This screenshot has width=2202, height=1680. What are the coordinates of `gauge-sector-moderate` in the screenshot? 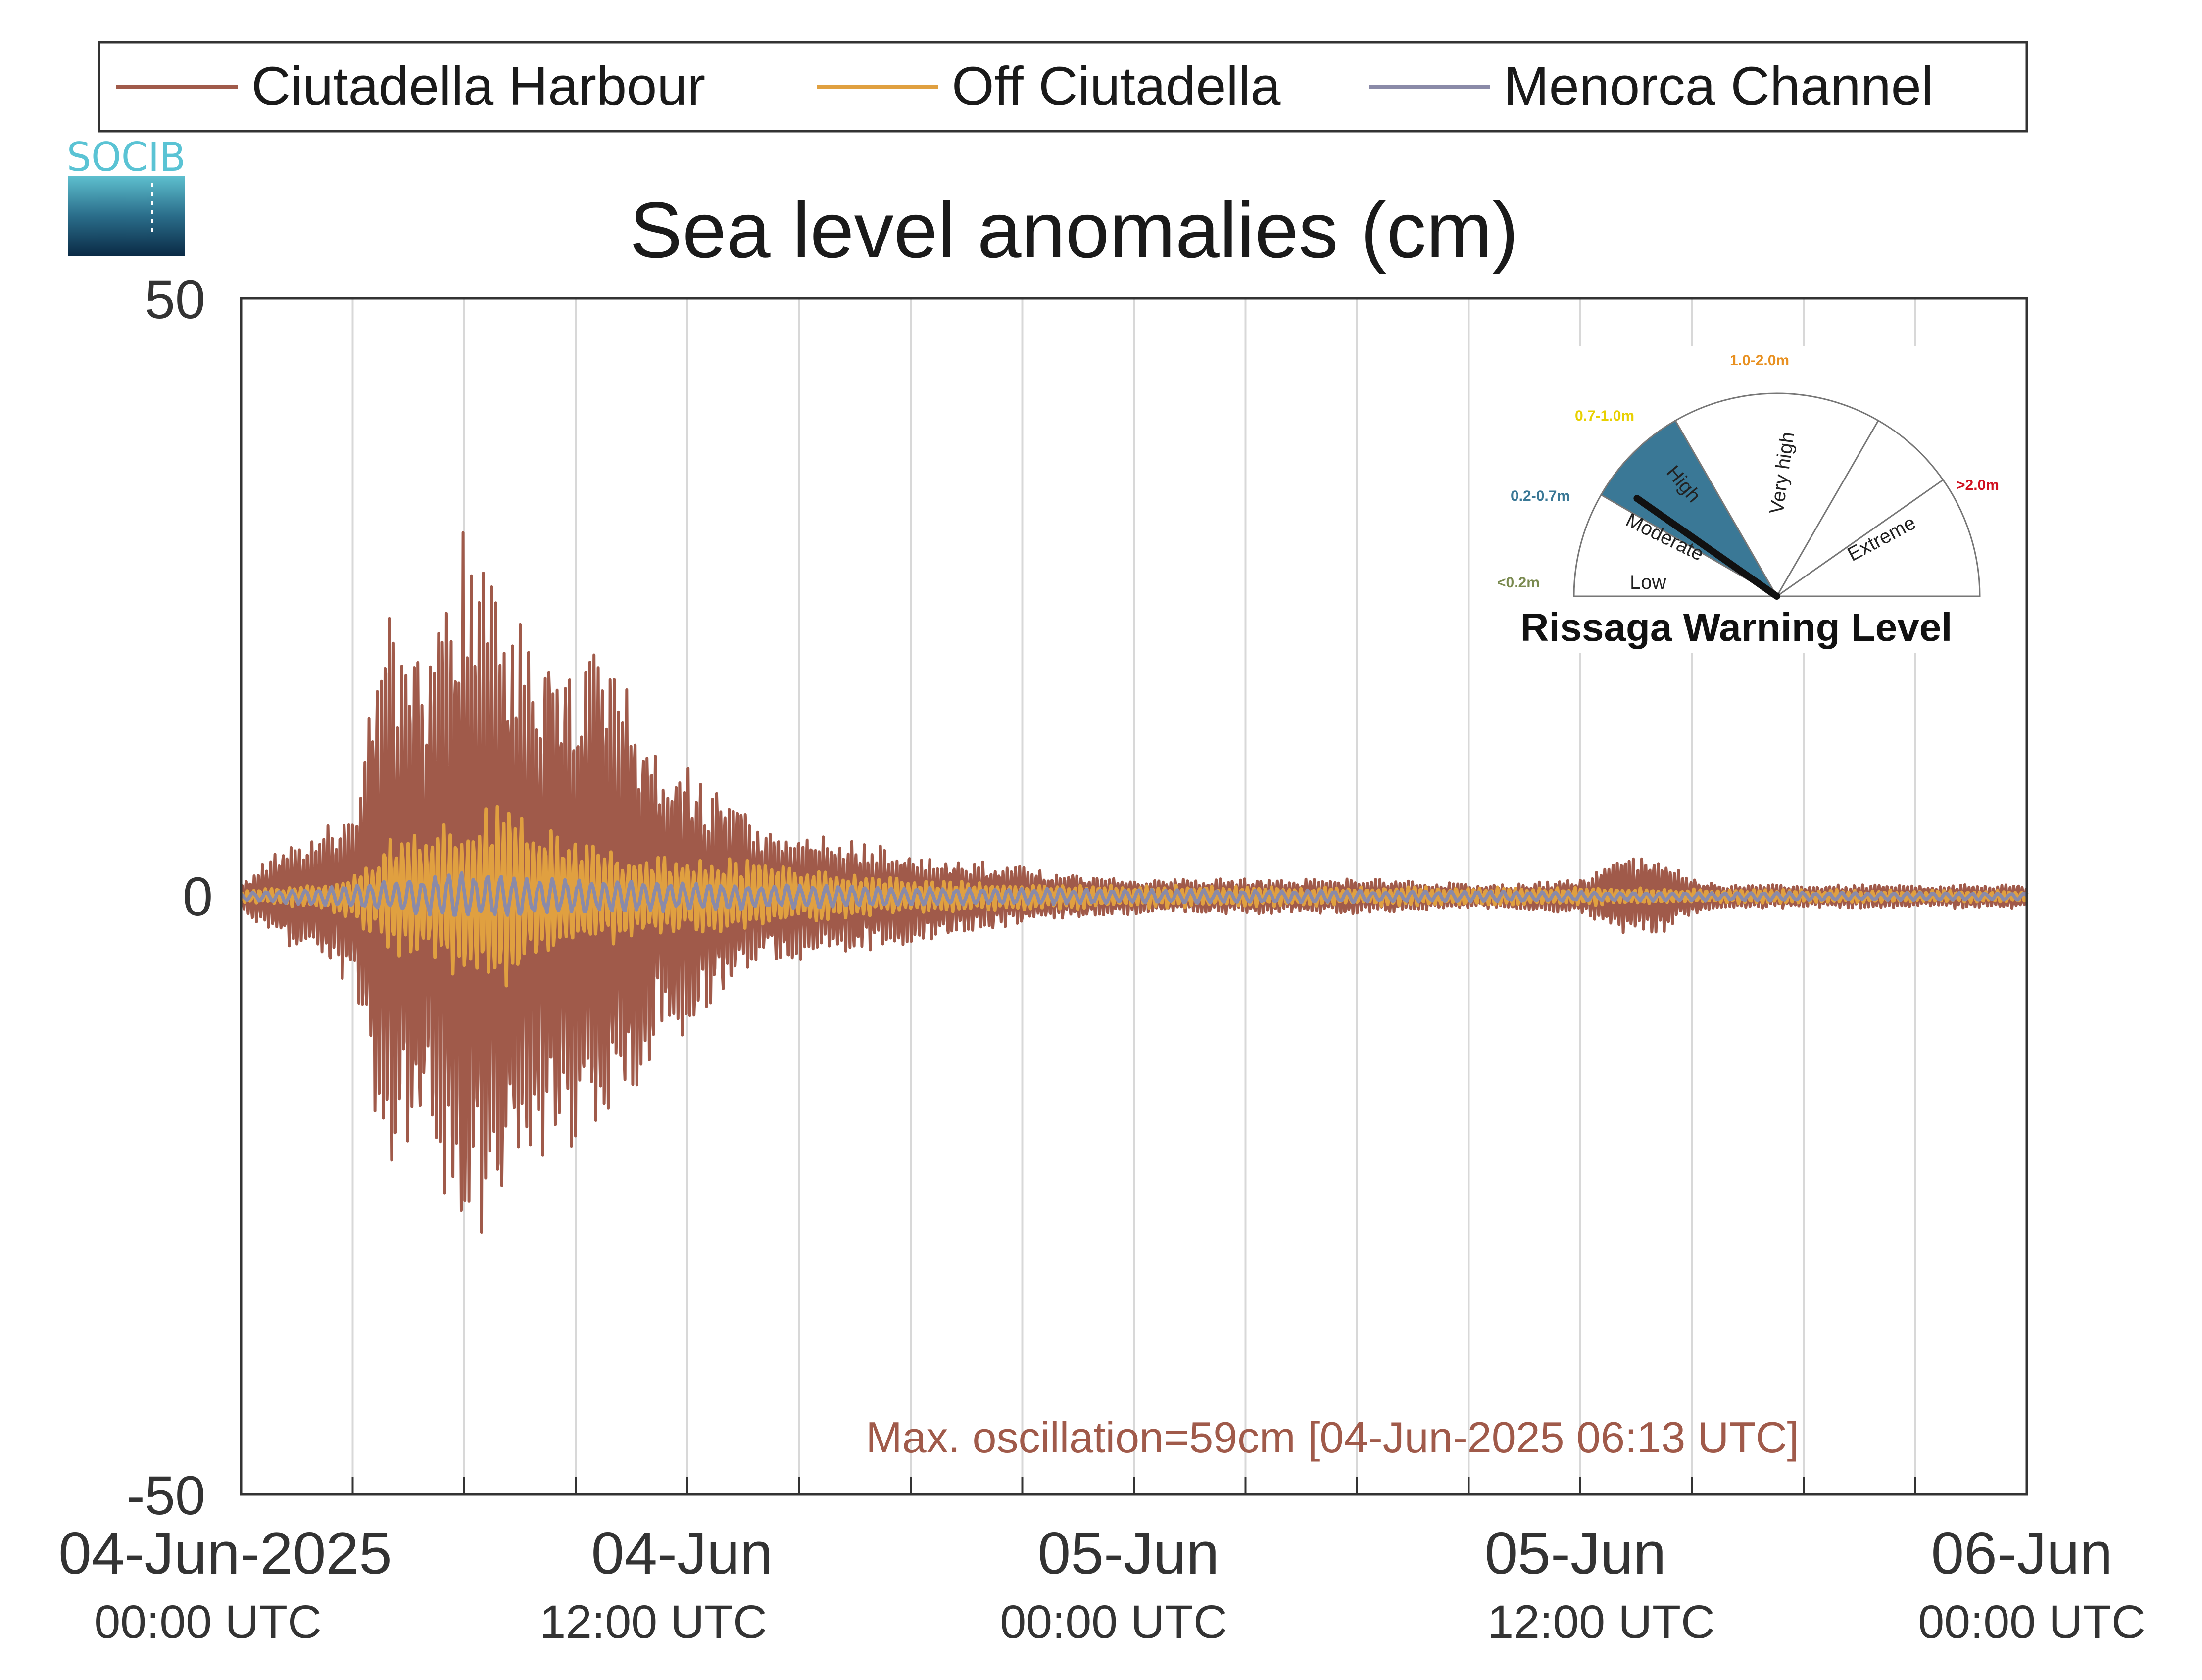 It's located at (1689, 509).